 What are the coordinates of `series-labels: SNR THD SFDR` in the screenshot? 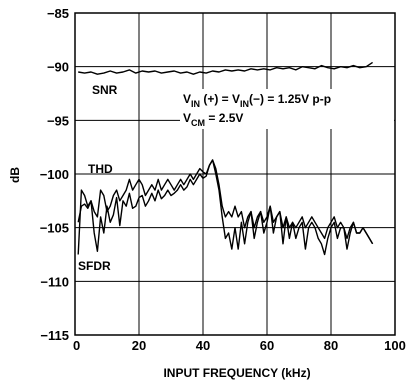 It's located at (98, 178).